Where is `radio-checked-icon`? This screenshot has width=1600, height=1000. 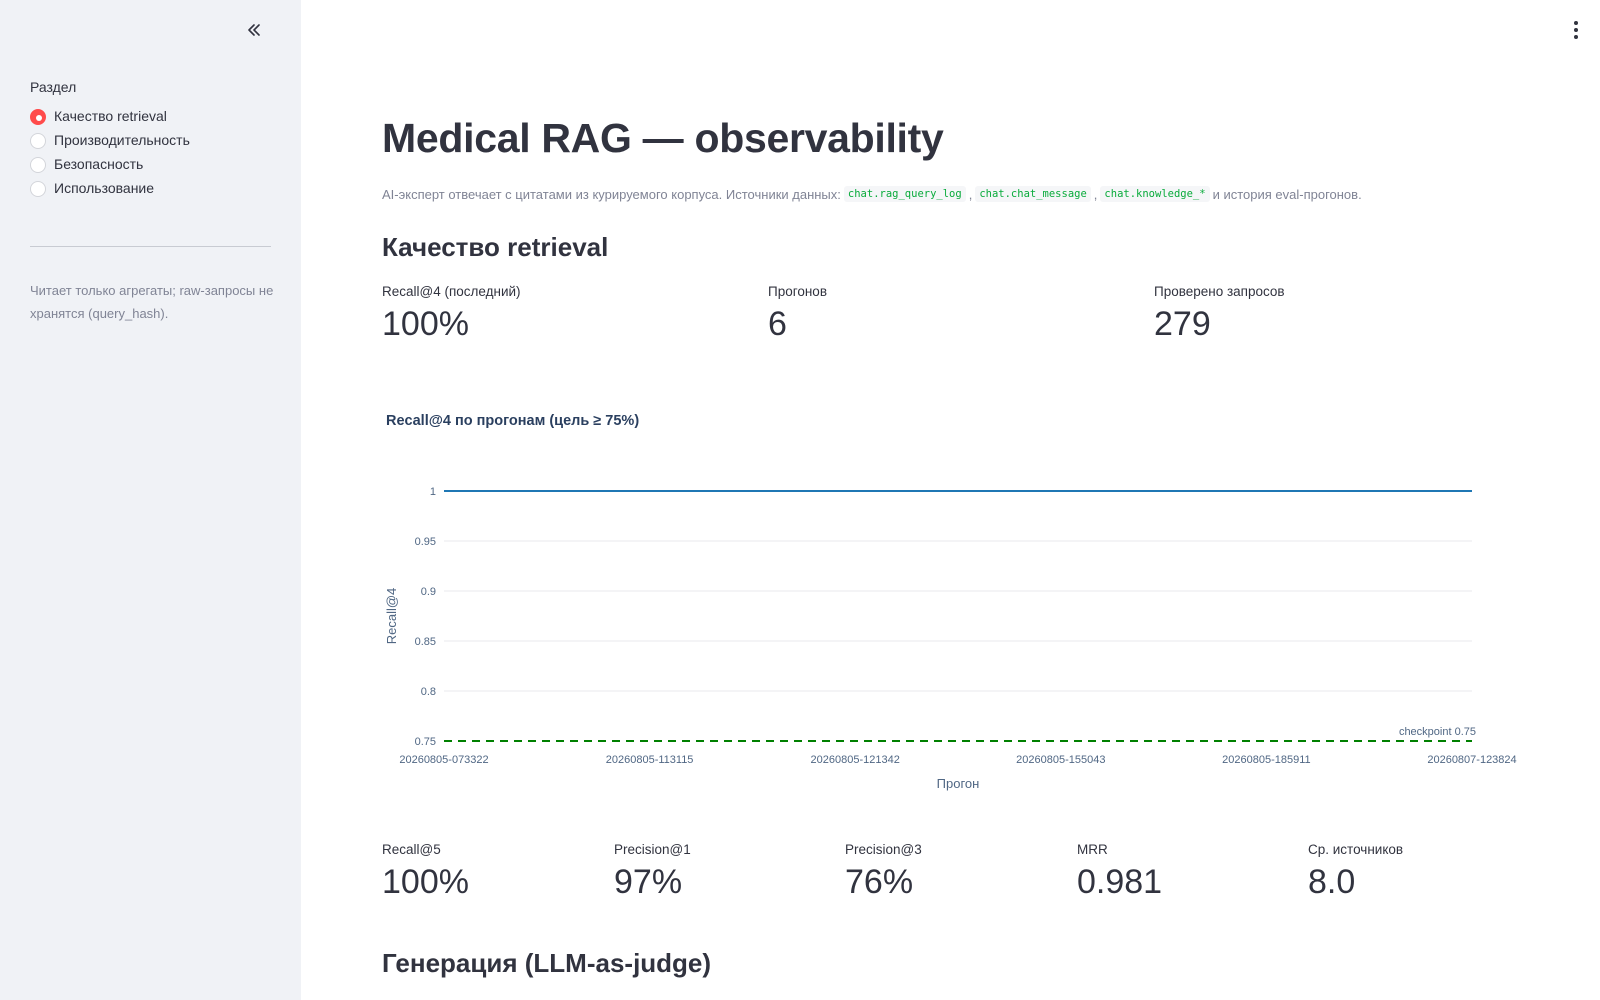
radio-checked-icon is located at coordinates (38, 117).